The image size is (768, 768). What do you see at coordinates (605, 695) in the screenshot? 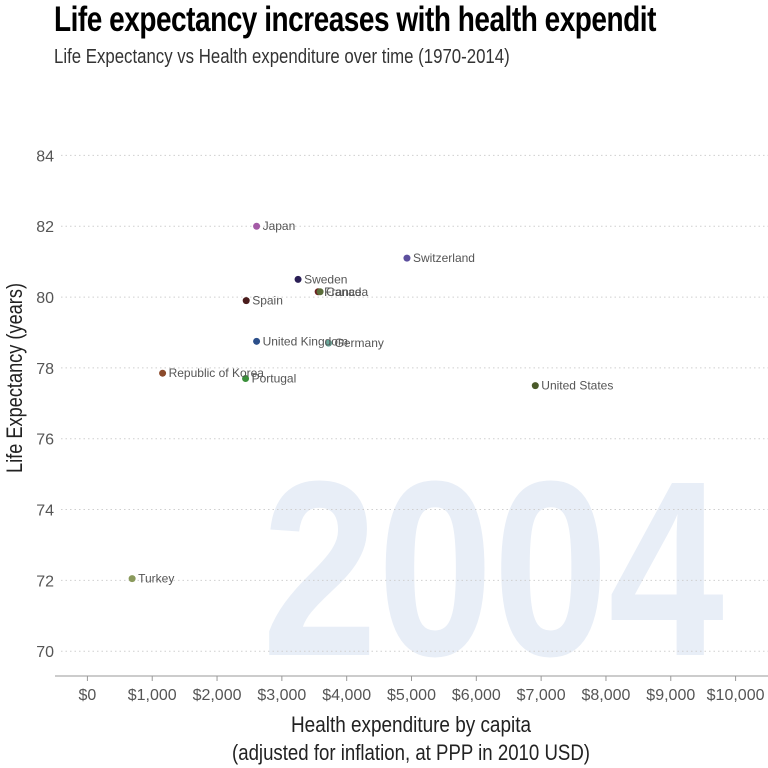
I see `x-tick-label: $8,000` at bounding box center [605, 695].